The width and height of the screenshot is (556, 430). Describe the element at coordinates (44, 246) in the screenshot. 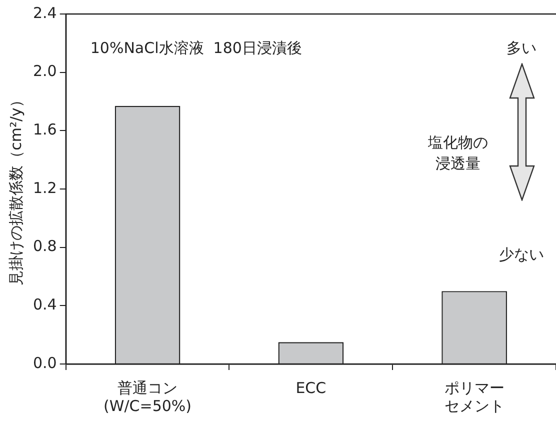

I see `y-tick-label: 0.8` at that location.